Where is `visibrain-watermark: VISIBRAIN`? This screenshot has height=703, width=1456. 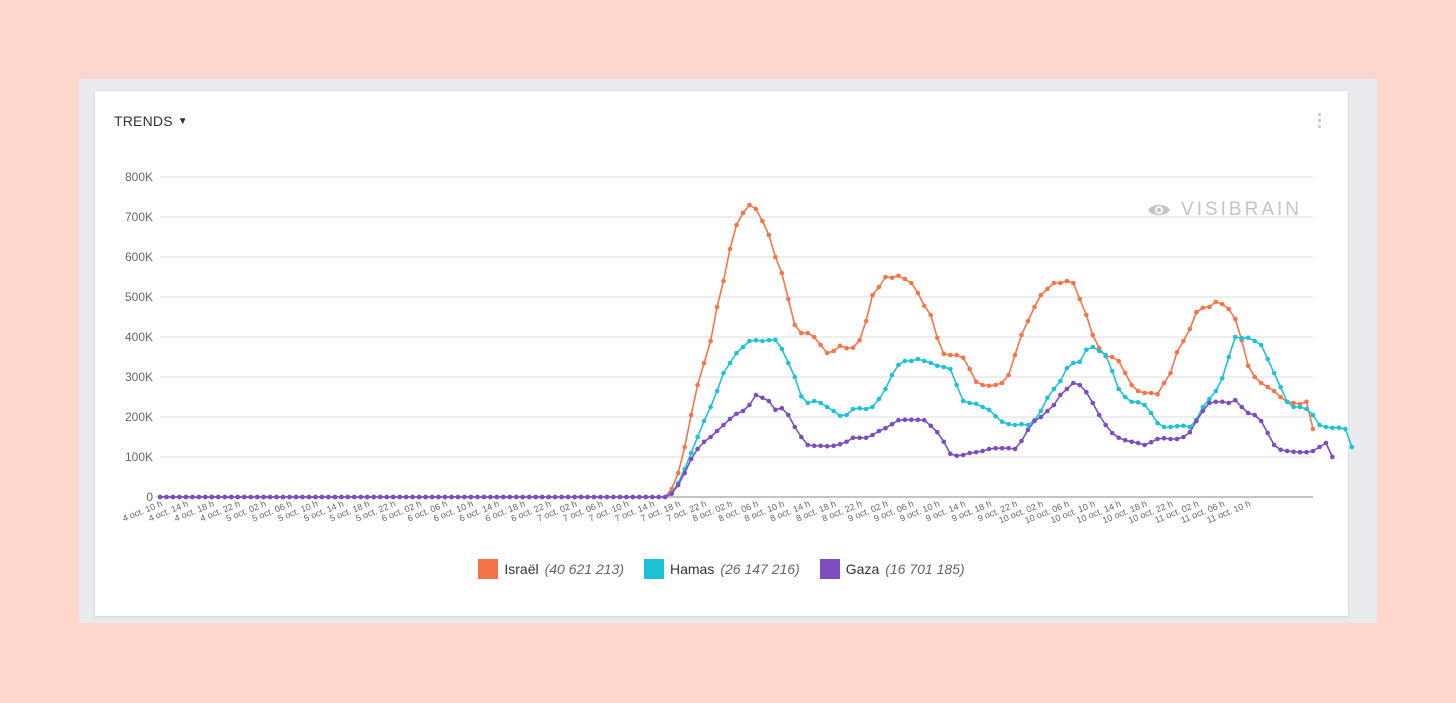 visibrain-watermark: VISIBRAIN is located at coordinates (1224, 210).